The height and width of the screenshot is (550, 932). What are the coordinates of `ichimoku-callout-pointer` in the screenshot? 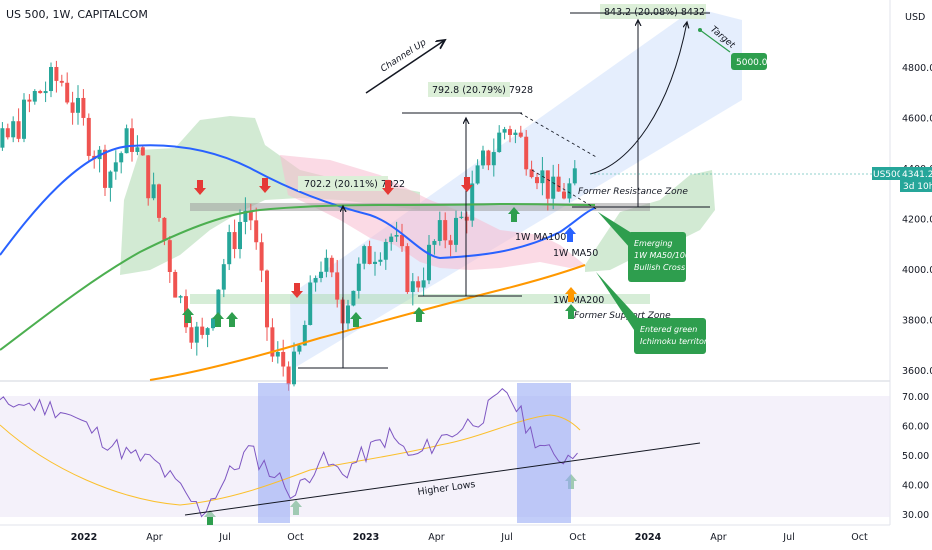 It's located at (617, 304).